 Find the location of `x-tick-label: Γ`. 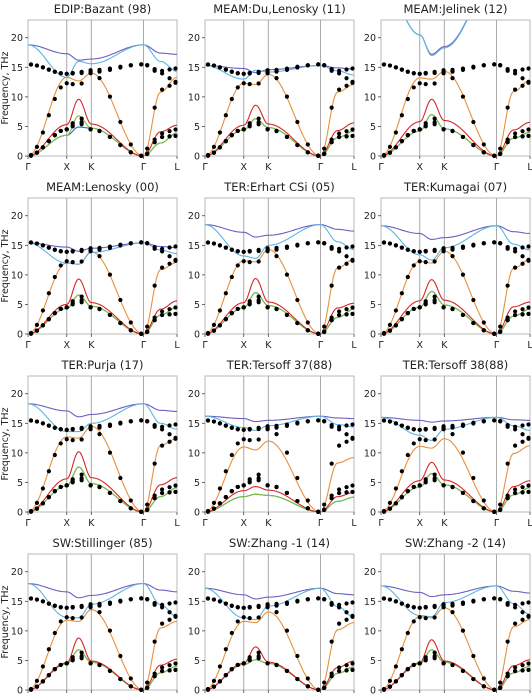

x-tick-label: Γ is located at coordinates (381, 167).